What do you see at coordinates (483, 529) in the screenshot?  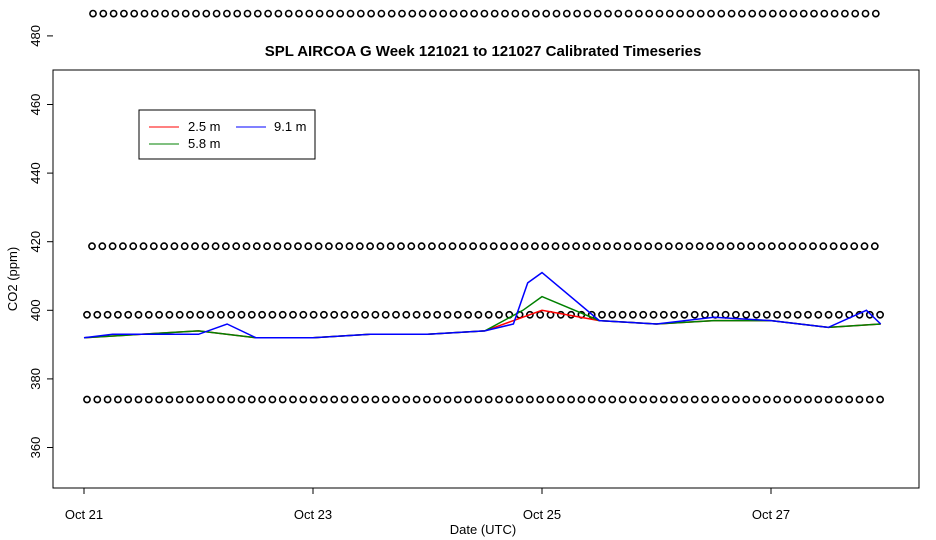 I see `x-axis-label: Date (UTC)` at bounding box center [483, 529].